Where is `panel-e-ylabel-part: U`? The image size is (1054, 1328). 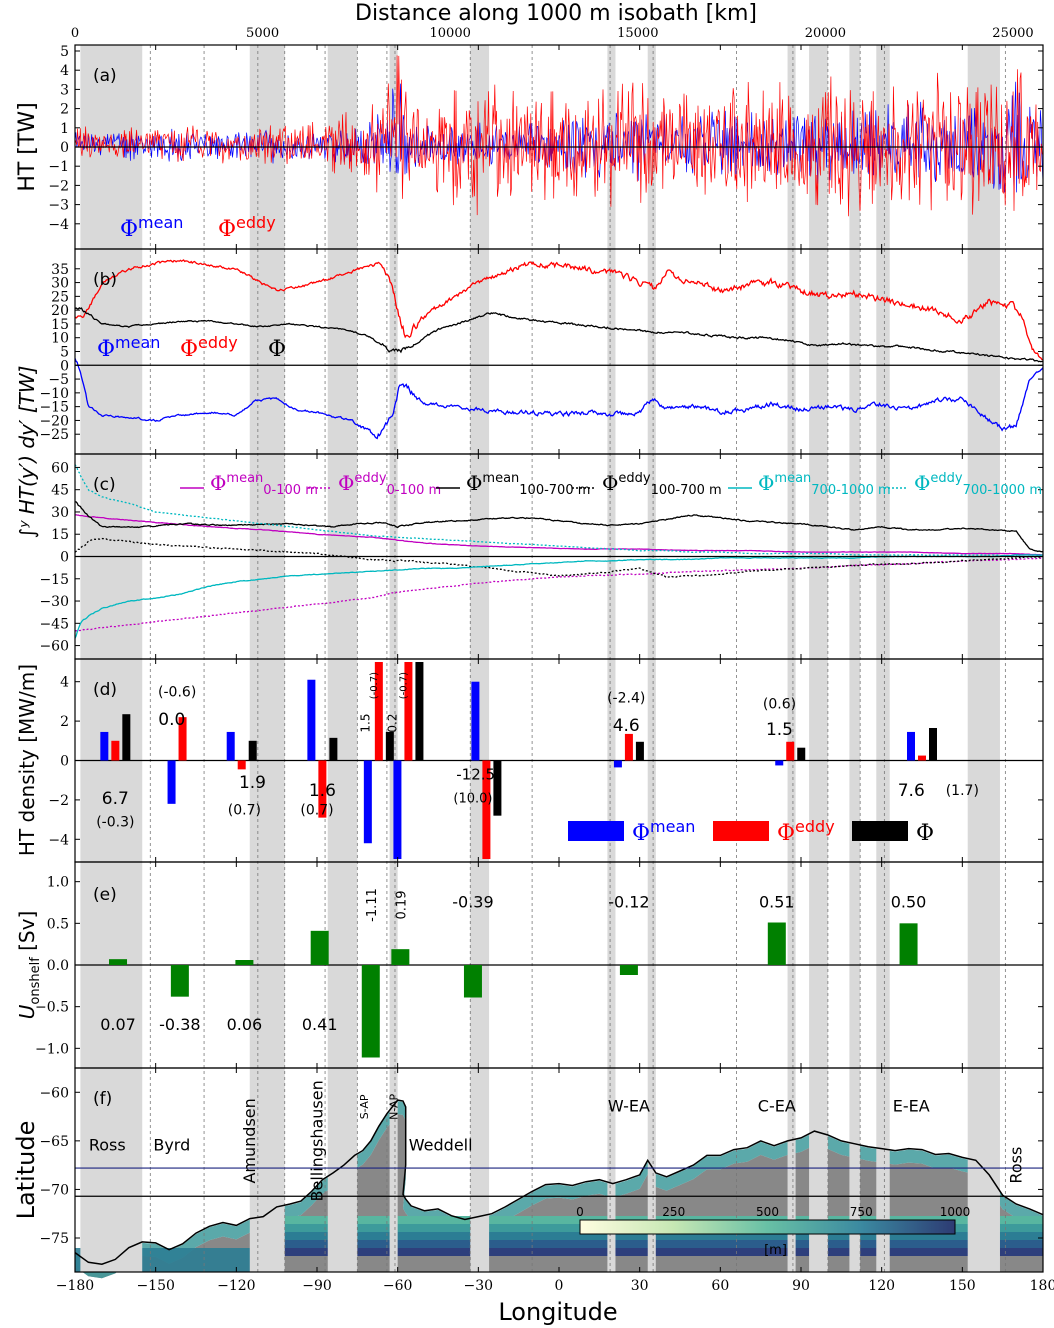
panel-e-ylabel-part: U is located at coordinates (27, 1011).